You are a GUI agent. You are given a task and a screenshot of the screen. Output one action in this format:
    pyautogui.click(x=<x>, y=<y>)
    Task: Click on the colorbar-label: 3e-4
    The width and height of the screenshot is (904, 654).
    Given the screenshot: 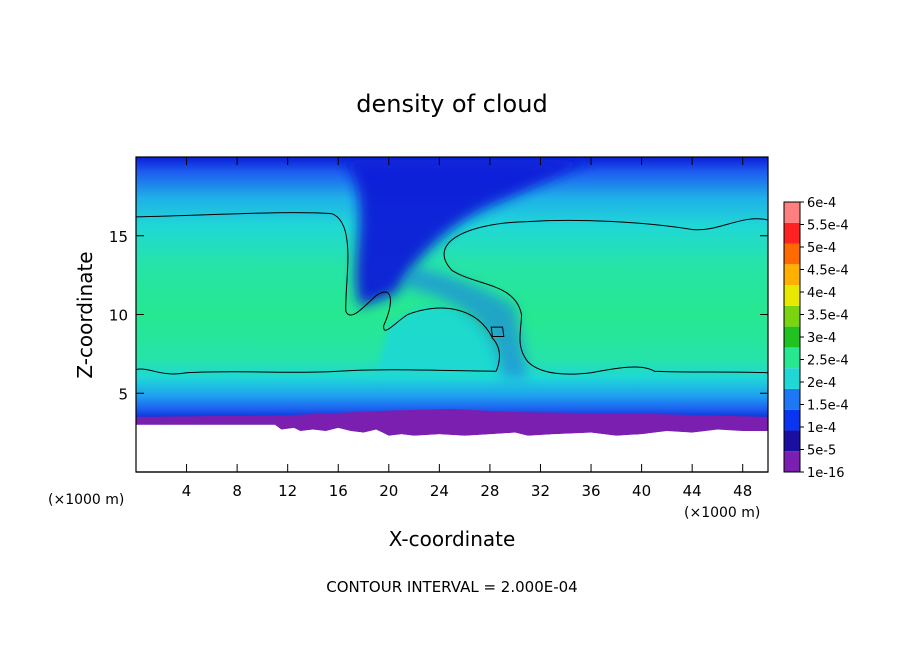 What is the action you would take?
    pyautogui.click(x=821, y=338)
    